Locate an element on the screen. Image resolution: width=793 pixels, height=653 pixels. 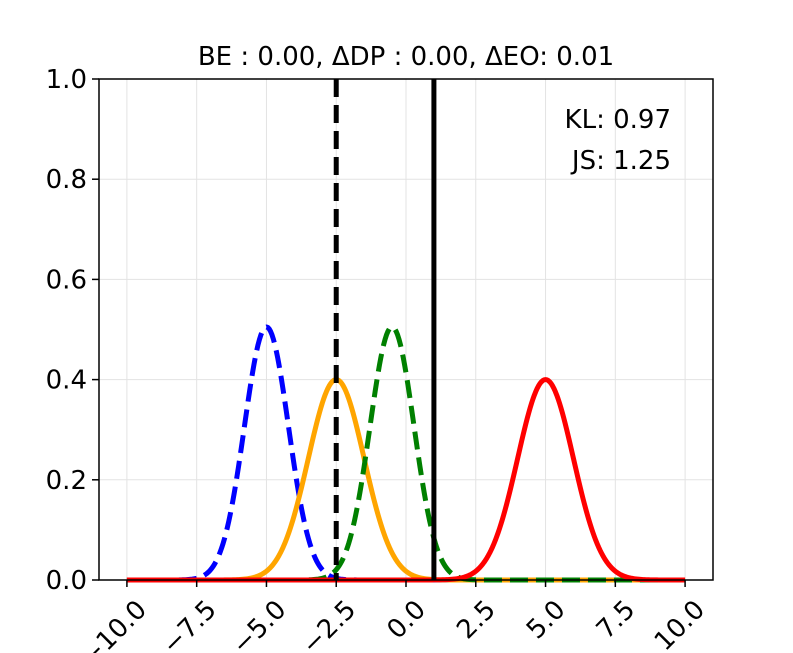
vertical-lines is located at coordinates (385, 329).